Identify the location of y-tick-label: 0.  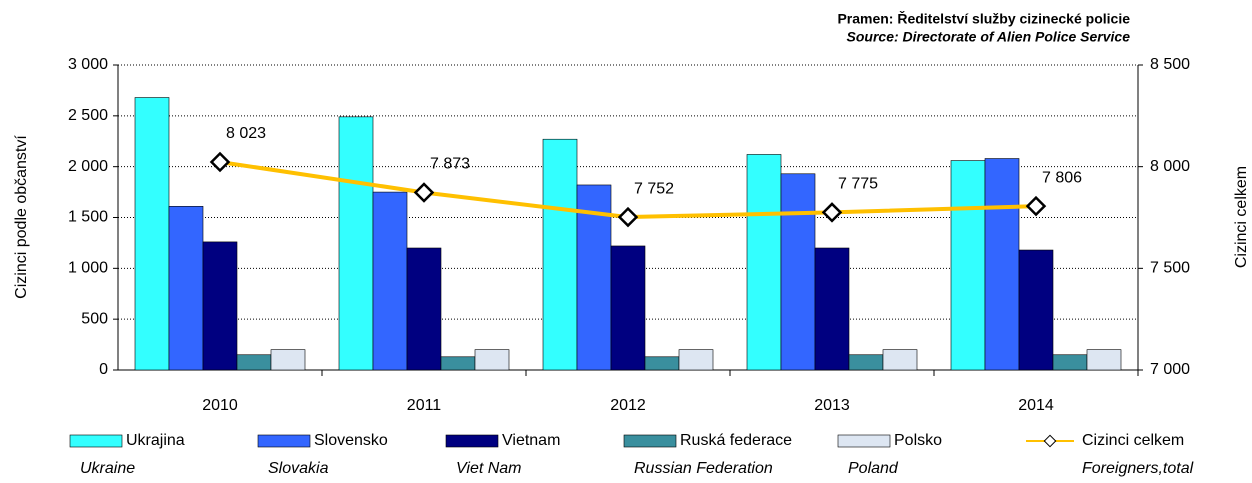
(103, 369).